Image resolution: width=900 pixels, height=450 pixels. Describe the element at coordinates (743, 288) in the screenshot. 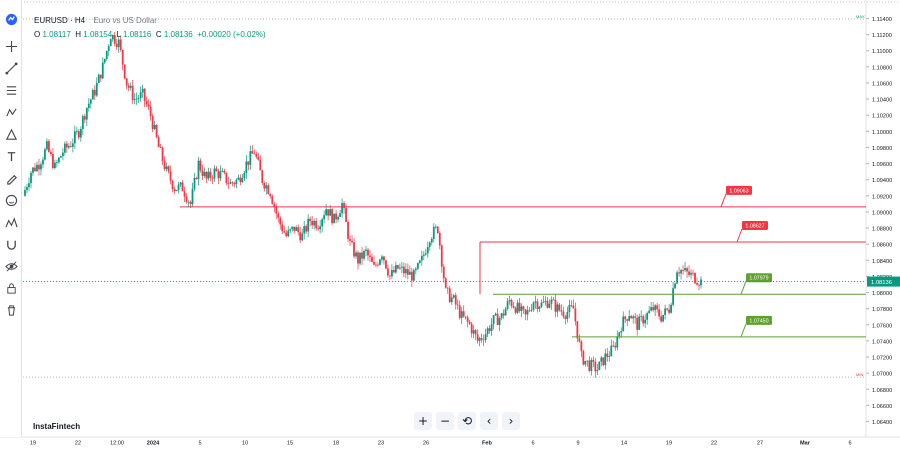

I see `level-callout-stem` at that location.